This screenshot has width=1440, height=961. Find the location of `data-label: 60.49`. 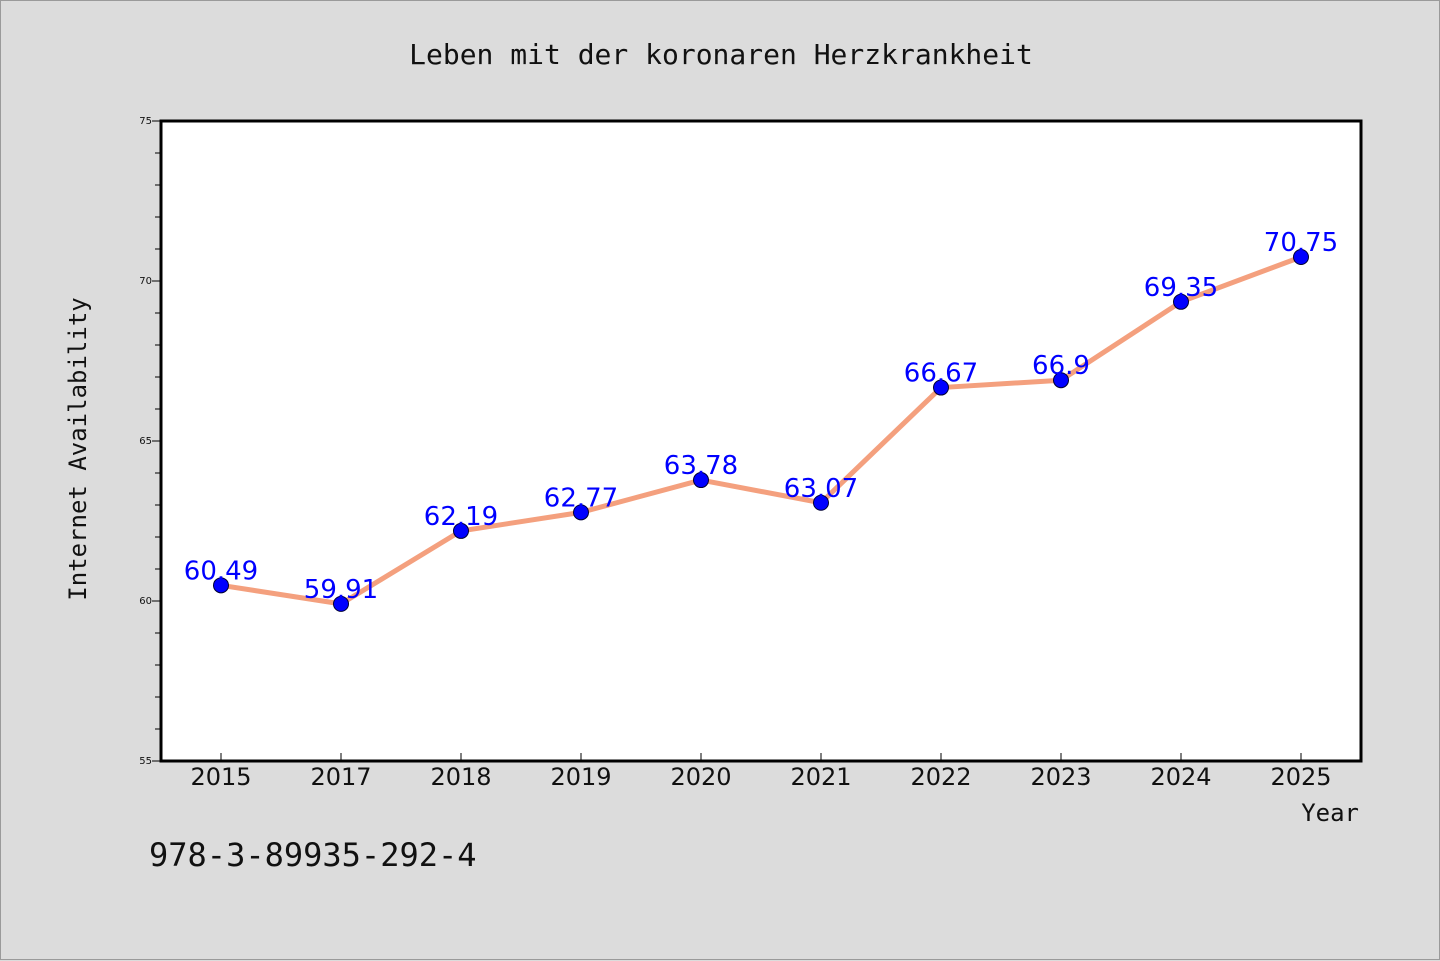

data-label: 60.49 is located at coordinates (221, 571).